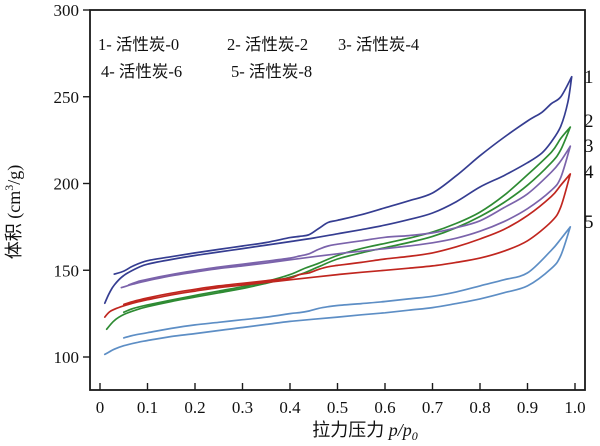 This screenshot has width=600, height=446. Describe the element at coordinates (574, 407) in the screenshot. I see `x-tick-label: 1.0` at that location.